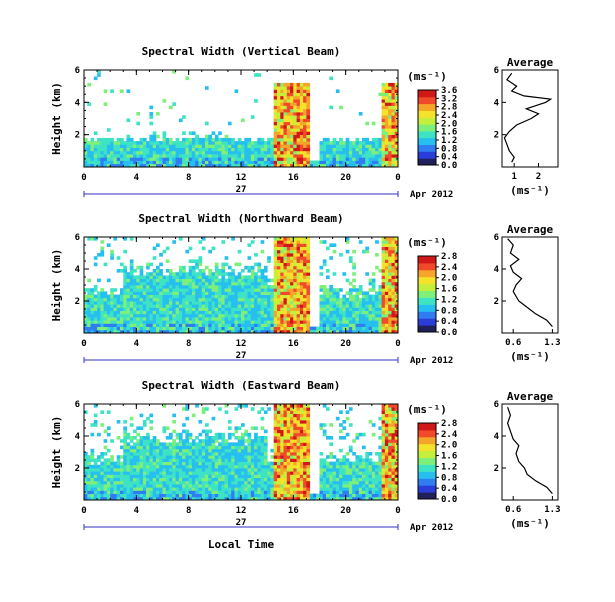 The width and height of the screenshot is (615, 602). What do you see at coordinates (449, 290) in the screenshot?
I see `colorbar-tick-label: 1.6` at bounding box center [449, 290].